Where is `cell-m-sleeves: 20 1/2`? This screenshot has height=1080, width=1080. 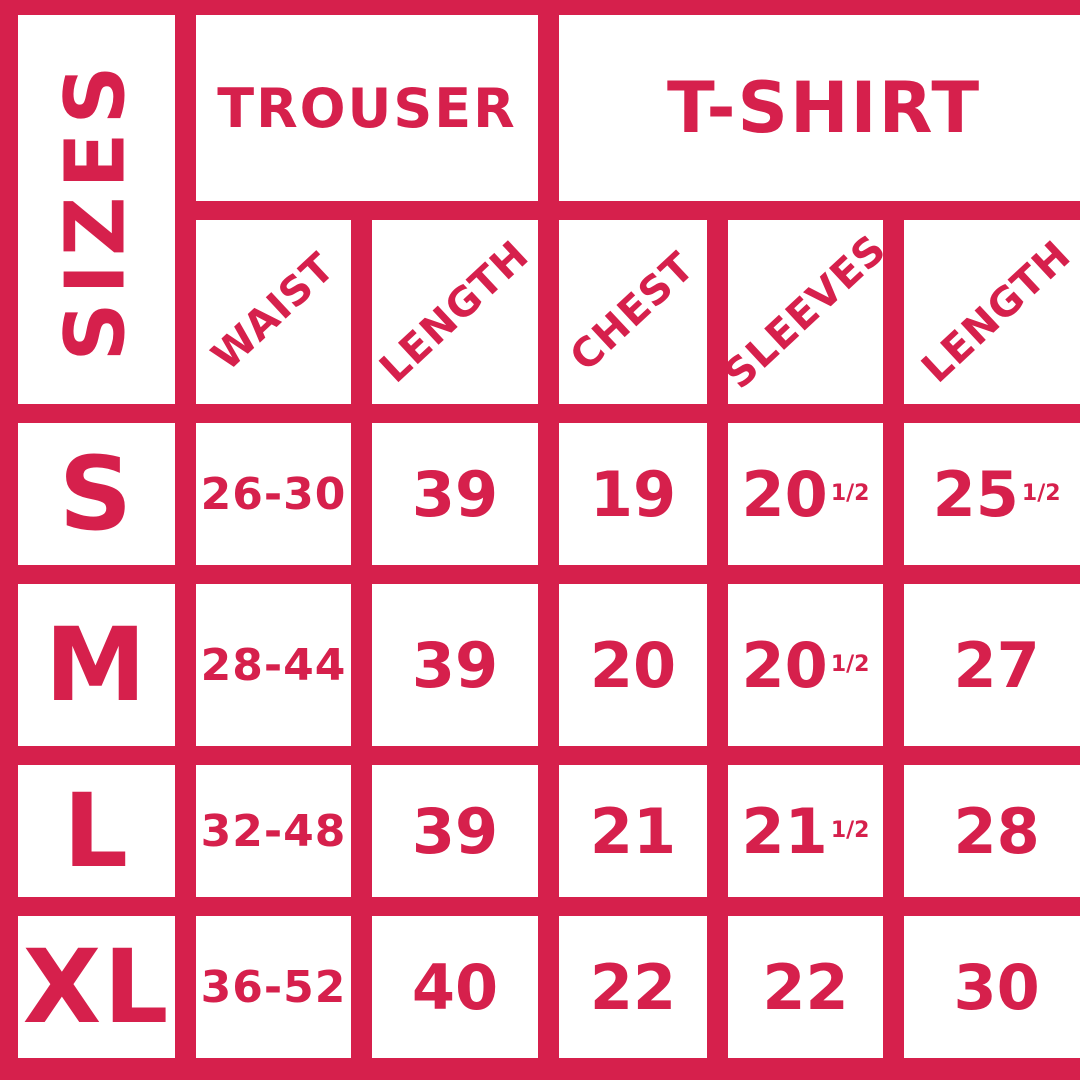 cell-m-sleeves: 20 1/2 is located at coordinates (805, 665).